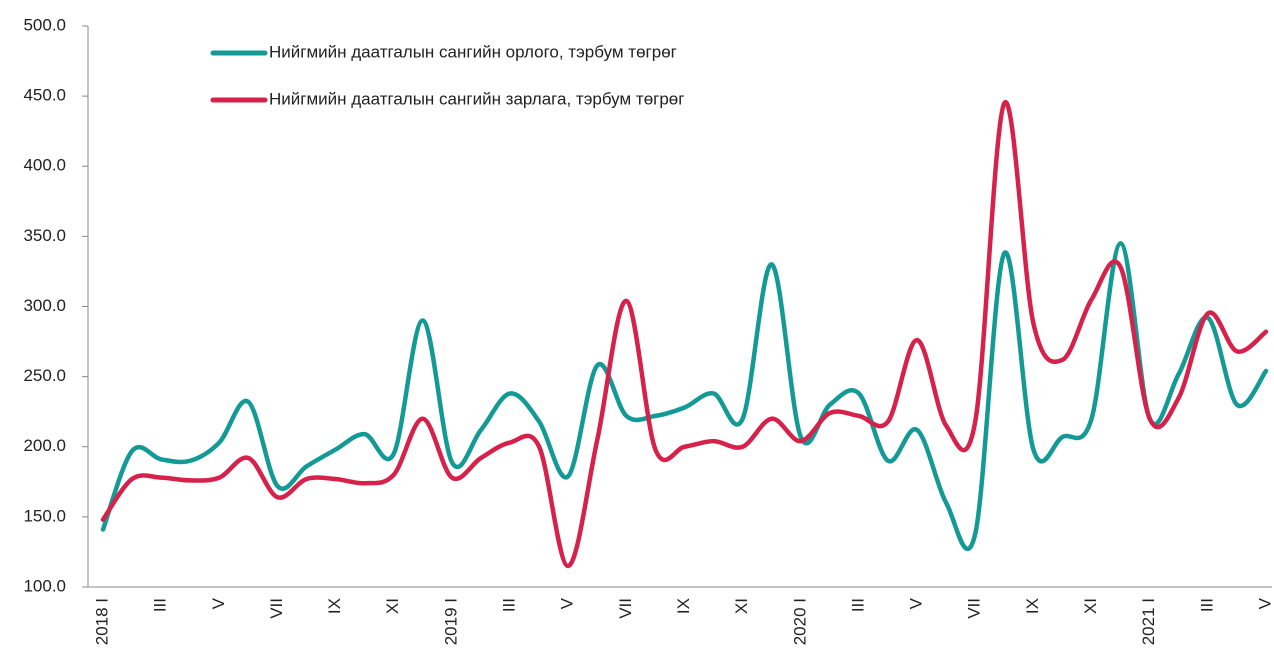 This screenshot has width=1274, height=660. Describe the element at coordinates (799, 621) in the screenshot. I see `x-tick-label: 2020 I` at that location.